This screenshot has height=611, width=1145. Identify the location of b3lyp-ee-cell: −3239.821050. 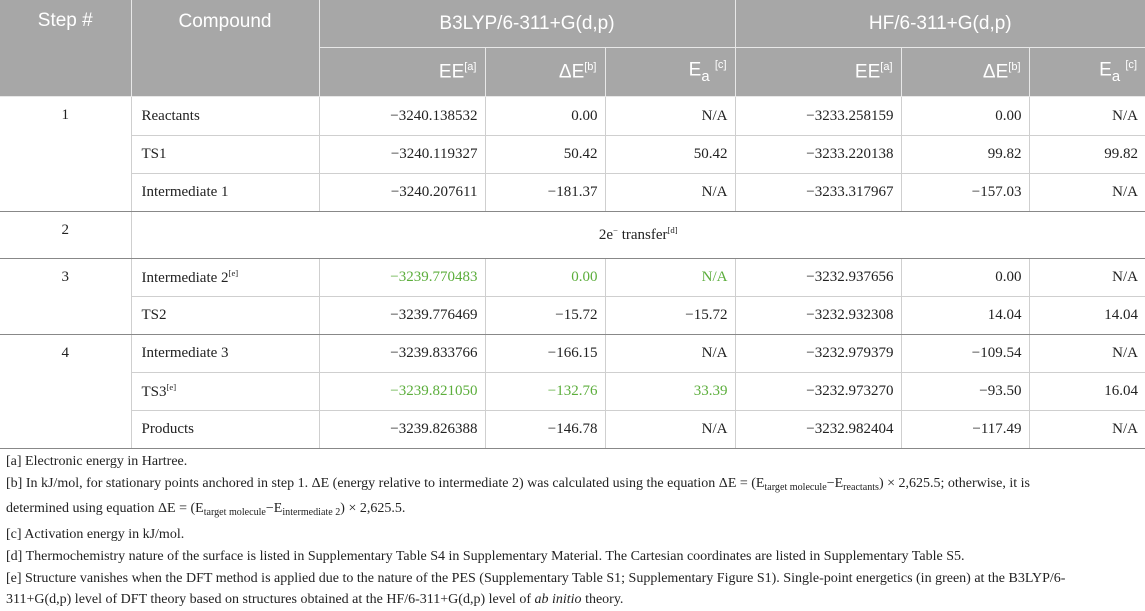
(402, 391).